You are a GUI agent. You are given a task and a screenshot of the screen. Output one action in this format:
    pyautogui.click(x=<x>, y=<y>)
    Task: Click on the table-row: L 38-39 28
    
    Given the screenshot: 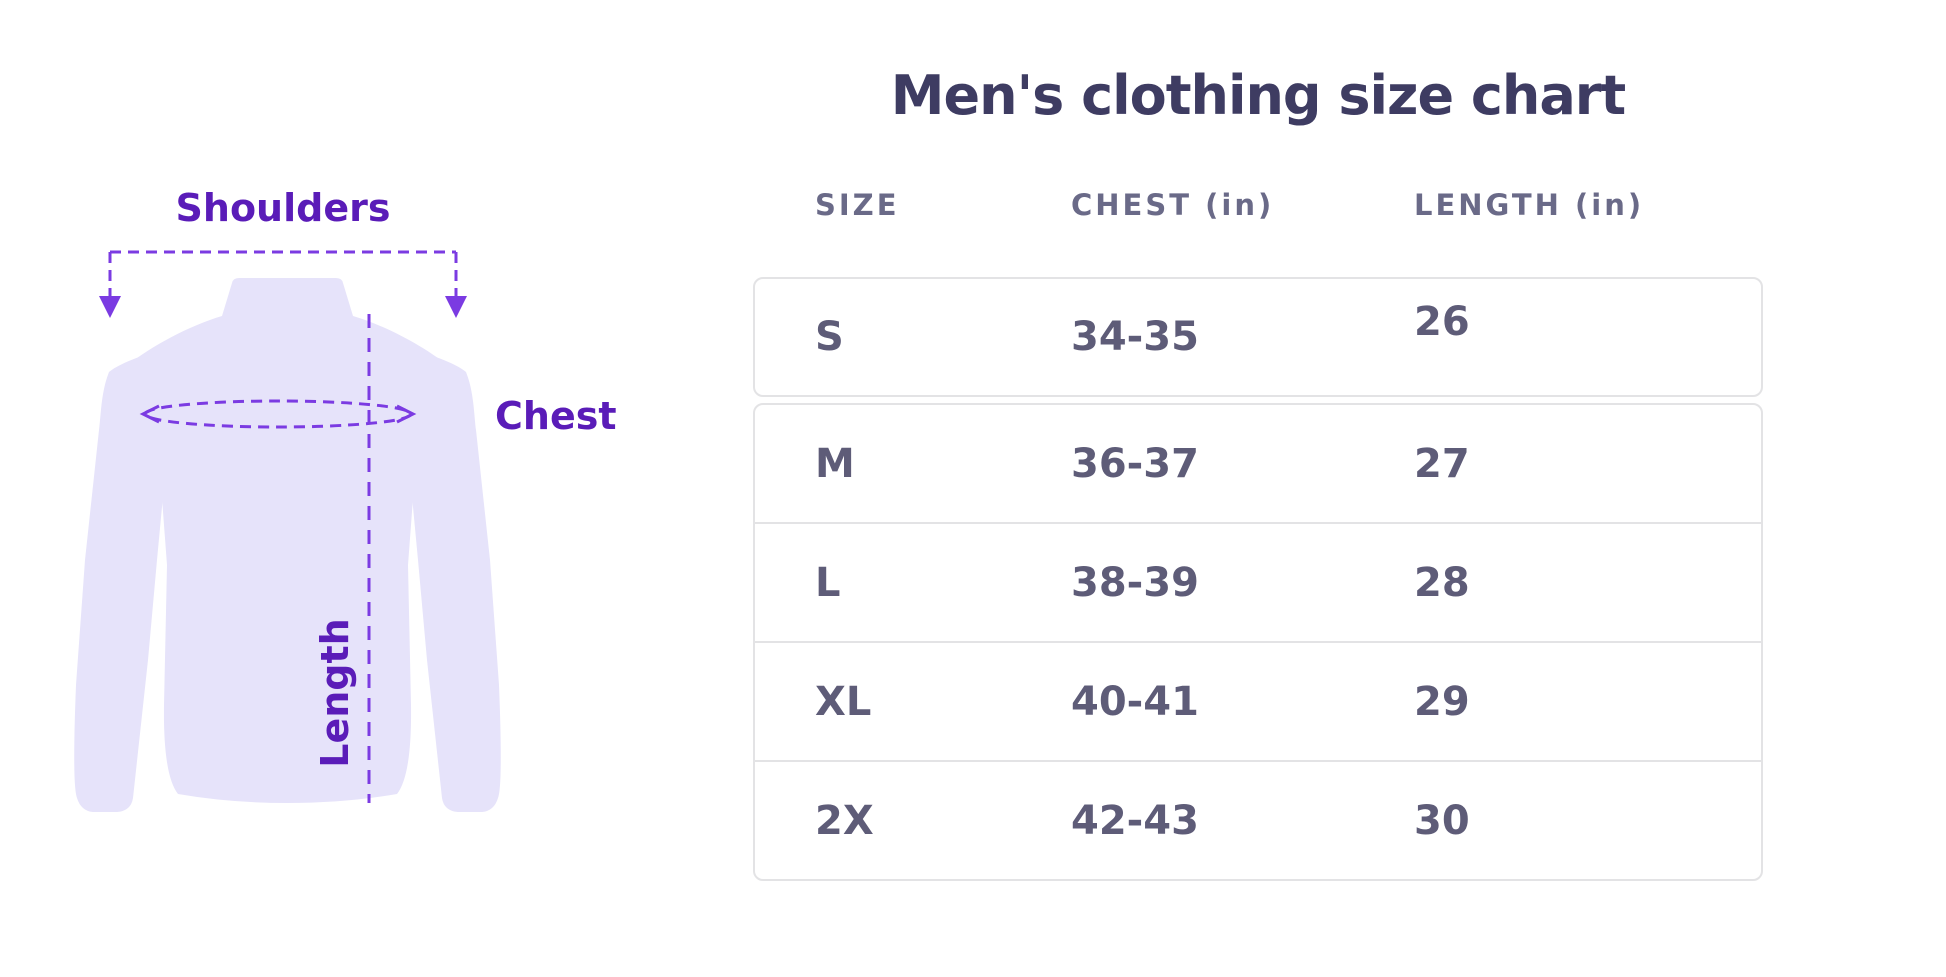 What is the action you would take?
    pyautogui.click(x=1258, y=581)
    